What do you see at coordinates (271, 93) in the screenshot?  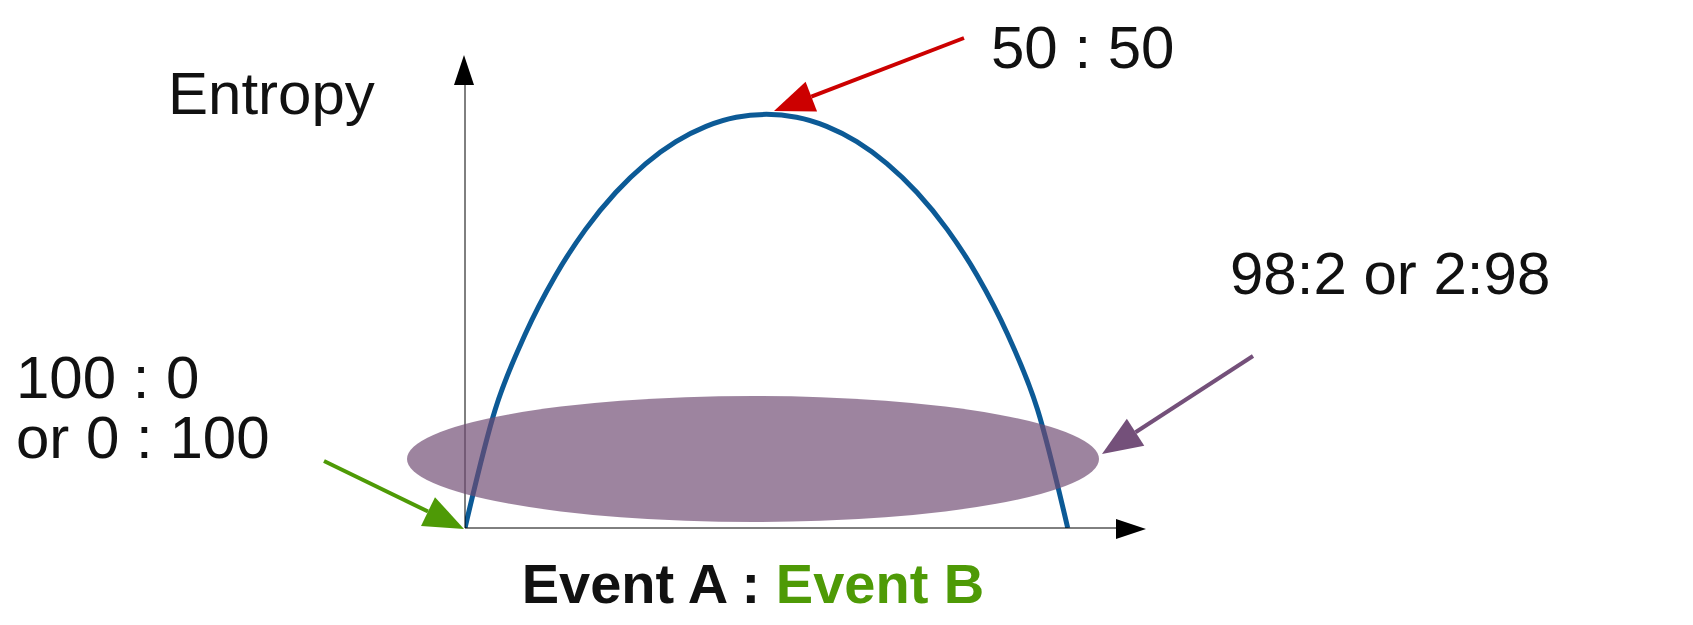 I see `y-axis-title: Entropy` at bounding box center [271, 93].